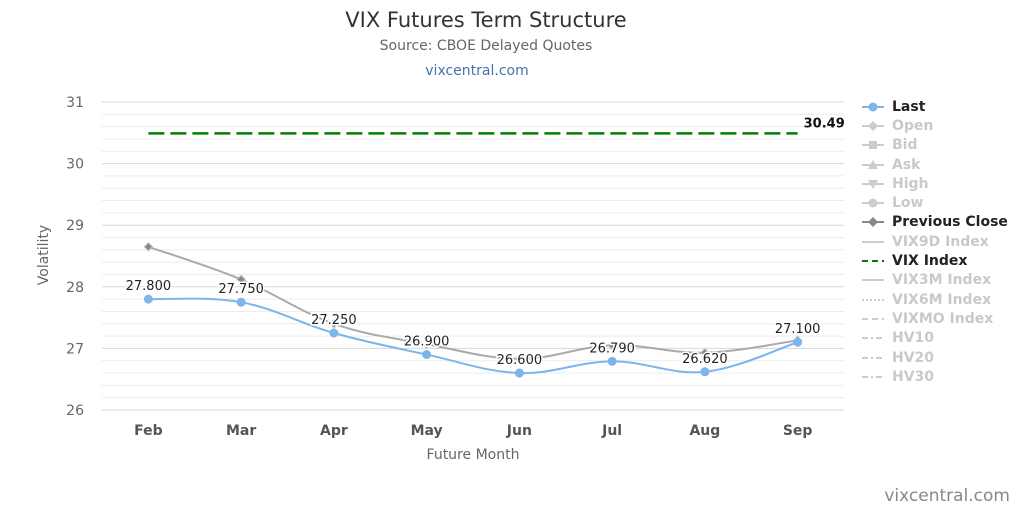 The height and width of the screenshot is (512, 1024). Describe the element at coordinates (950, 222) in the screenshot. I see `legend-label: Previous Close` at that location.